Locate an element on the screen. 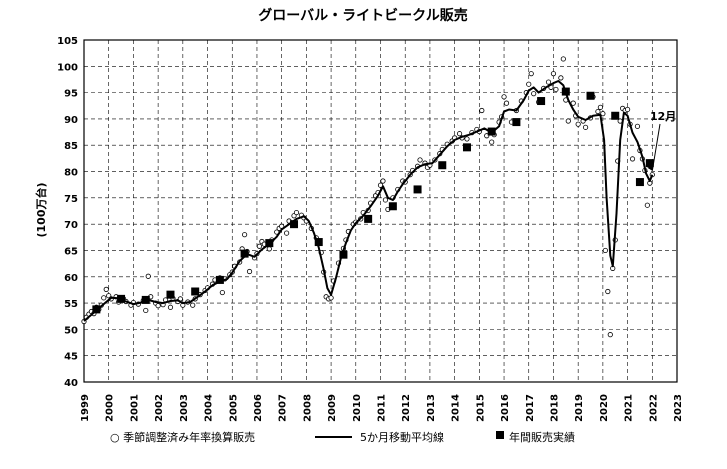  x-tick-label: 2002 is located at coordinates (159, 408).